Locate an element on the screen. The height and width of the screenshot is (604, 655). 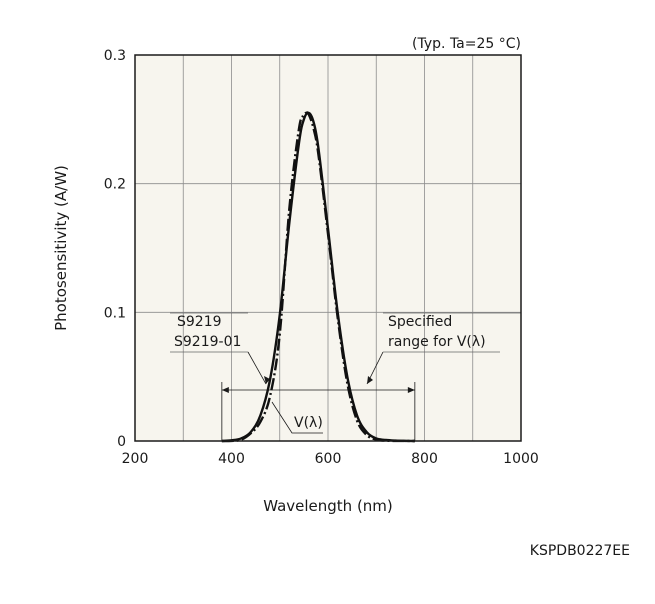
sensor-label-2: S9219-01 is located at coordinates (207, 342).